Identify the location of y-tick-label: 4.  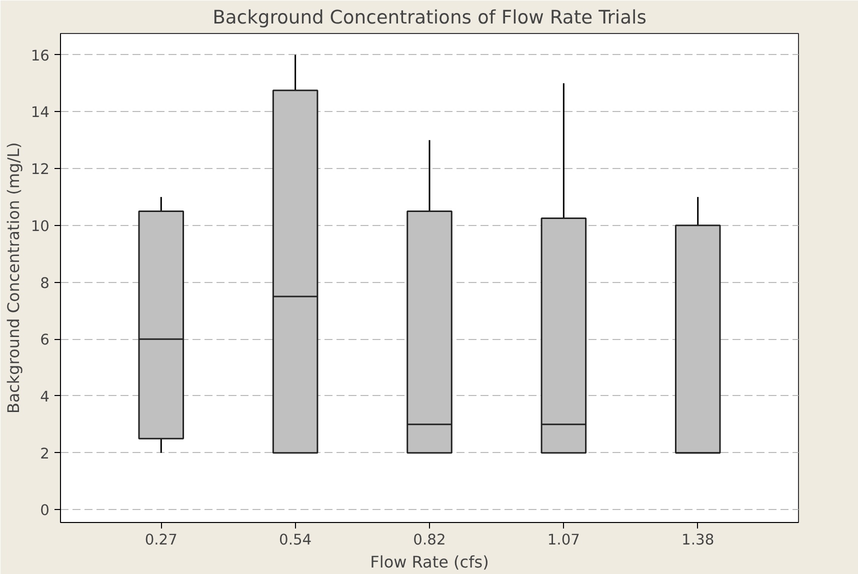
(45, 397).